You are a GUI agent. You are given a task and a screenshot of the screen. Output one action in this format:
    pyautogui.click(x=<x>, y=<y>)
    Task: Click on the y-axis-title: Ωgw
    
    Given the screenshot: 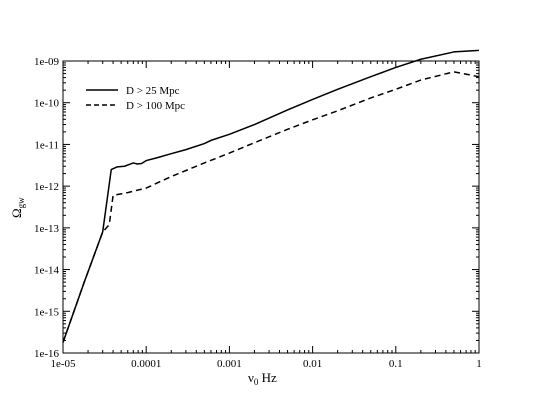 What is the action you would take?
    pyautogui.click(x=17, y=207)
    